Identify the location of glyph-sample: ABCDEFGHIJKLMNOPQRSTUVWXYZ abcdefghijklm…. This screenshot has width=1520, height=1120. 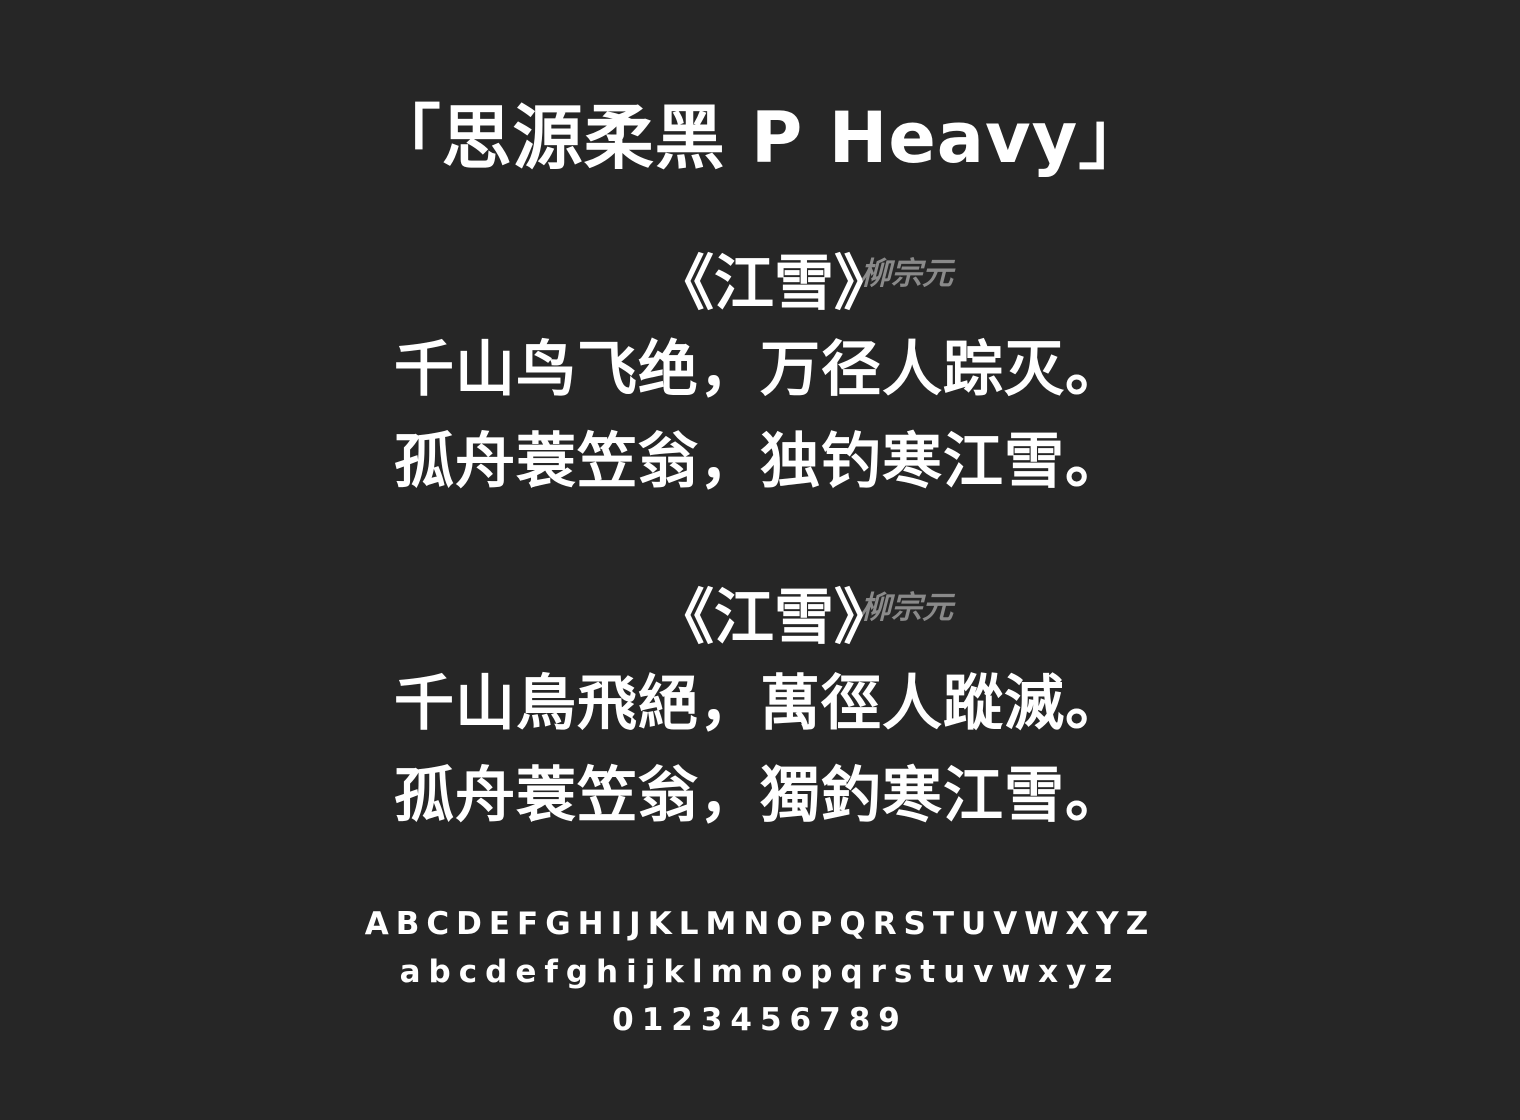
(760, 972).